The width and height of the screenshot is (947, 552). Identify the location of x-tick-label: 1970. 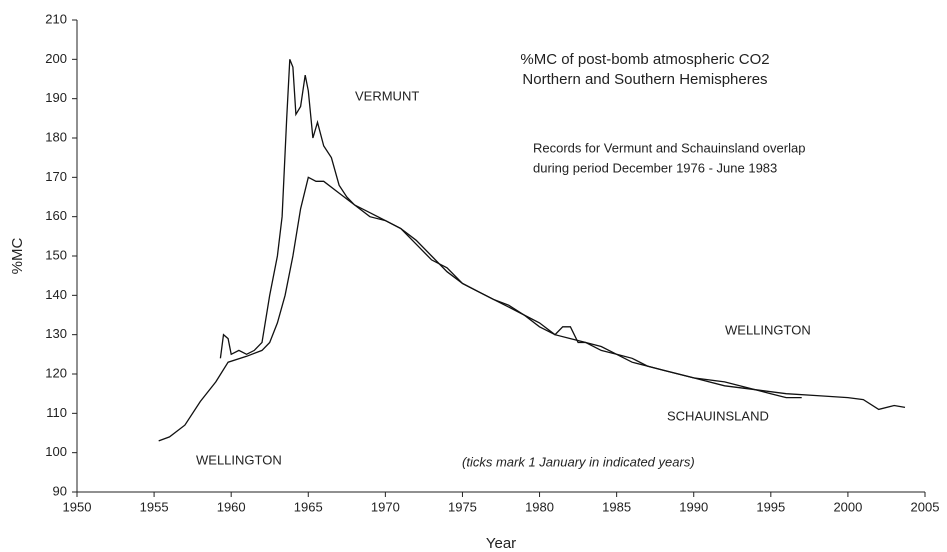
(385, 506).